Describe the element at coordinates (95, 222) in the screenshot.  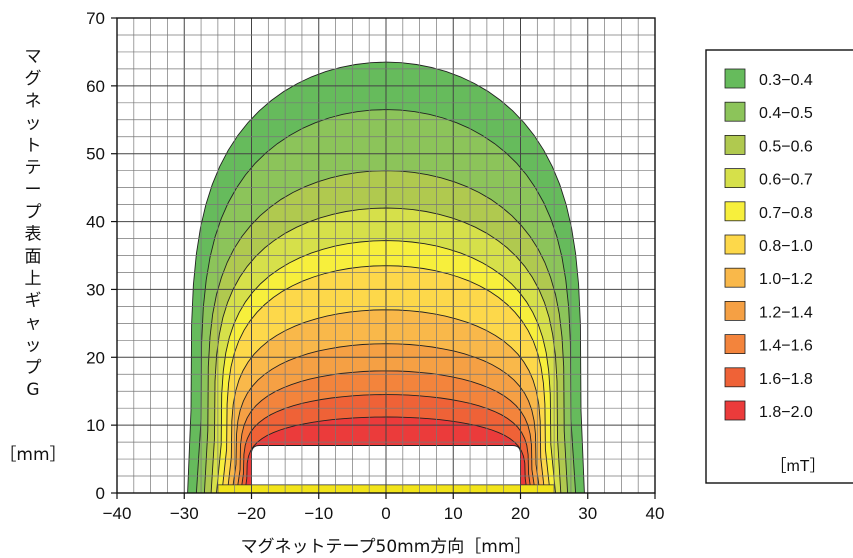
I see `y-tick-label: 40` at that location.